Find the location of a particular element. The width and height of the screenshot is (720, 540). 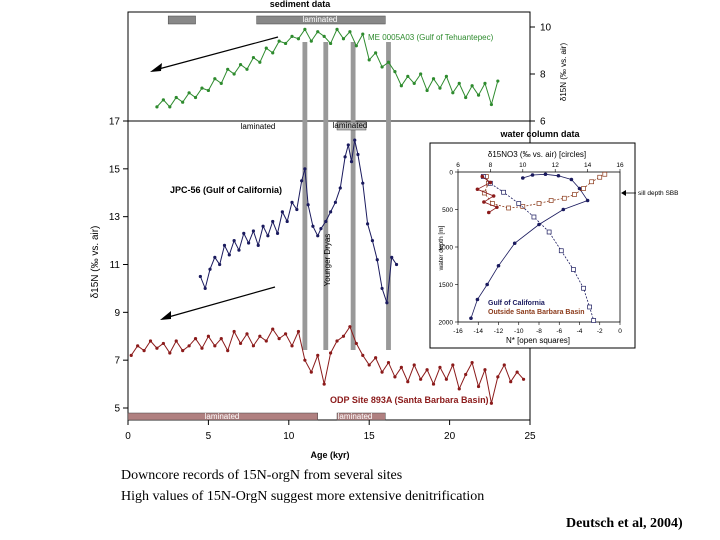

inset-bottom-tick-label-0: -16 is located at coordinates (458, 331).